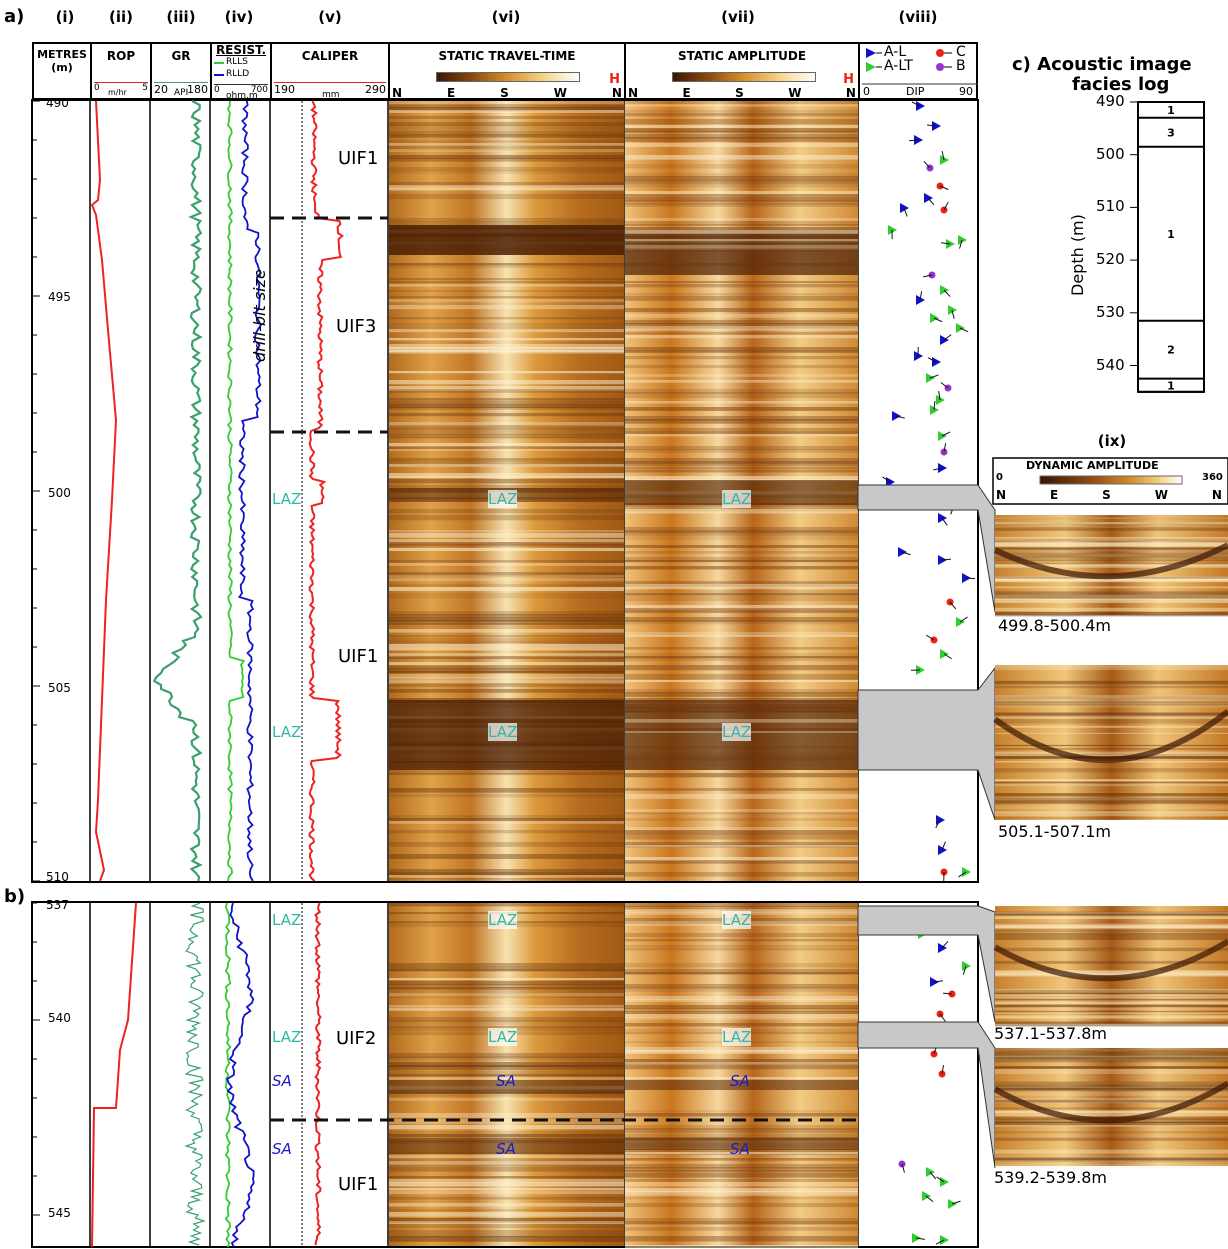 This screenshot has height=1249, width=1228. What do you see at coordinates (330, 56) in the screenshot?
I see `caliper-header-title: CALIPER` at bounding box center [330, 56].